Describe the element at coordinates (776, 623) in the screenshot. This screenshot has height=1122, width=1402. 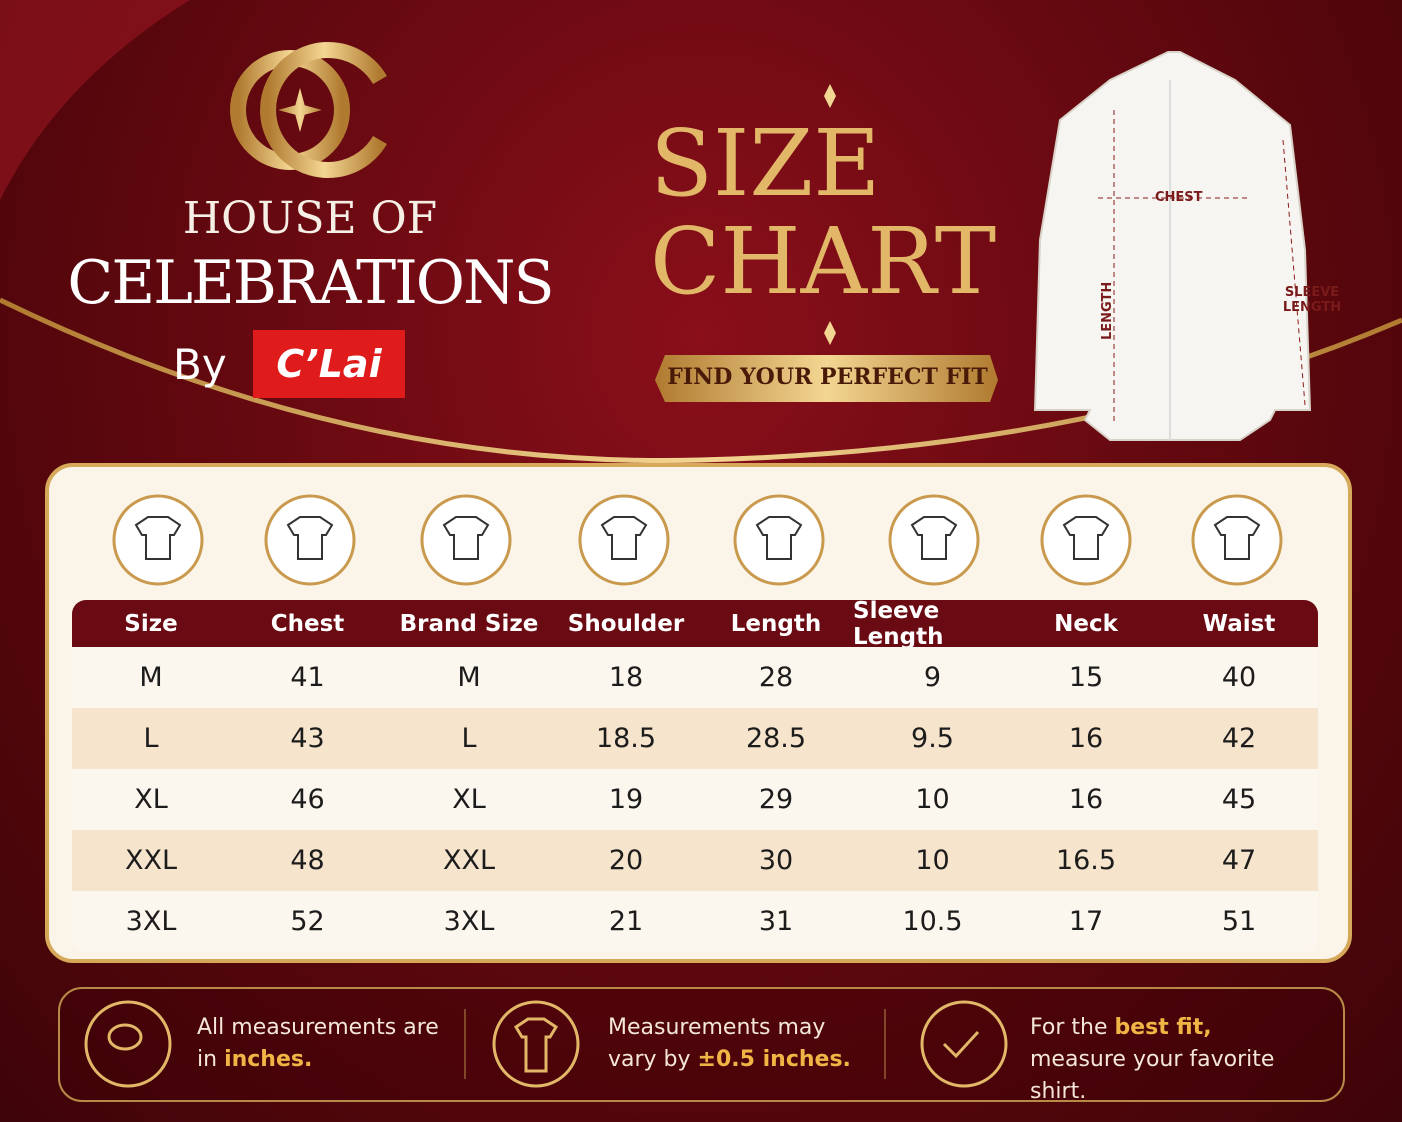
I see `column-header: Length` at that location.